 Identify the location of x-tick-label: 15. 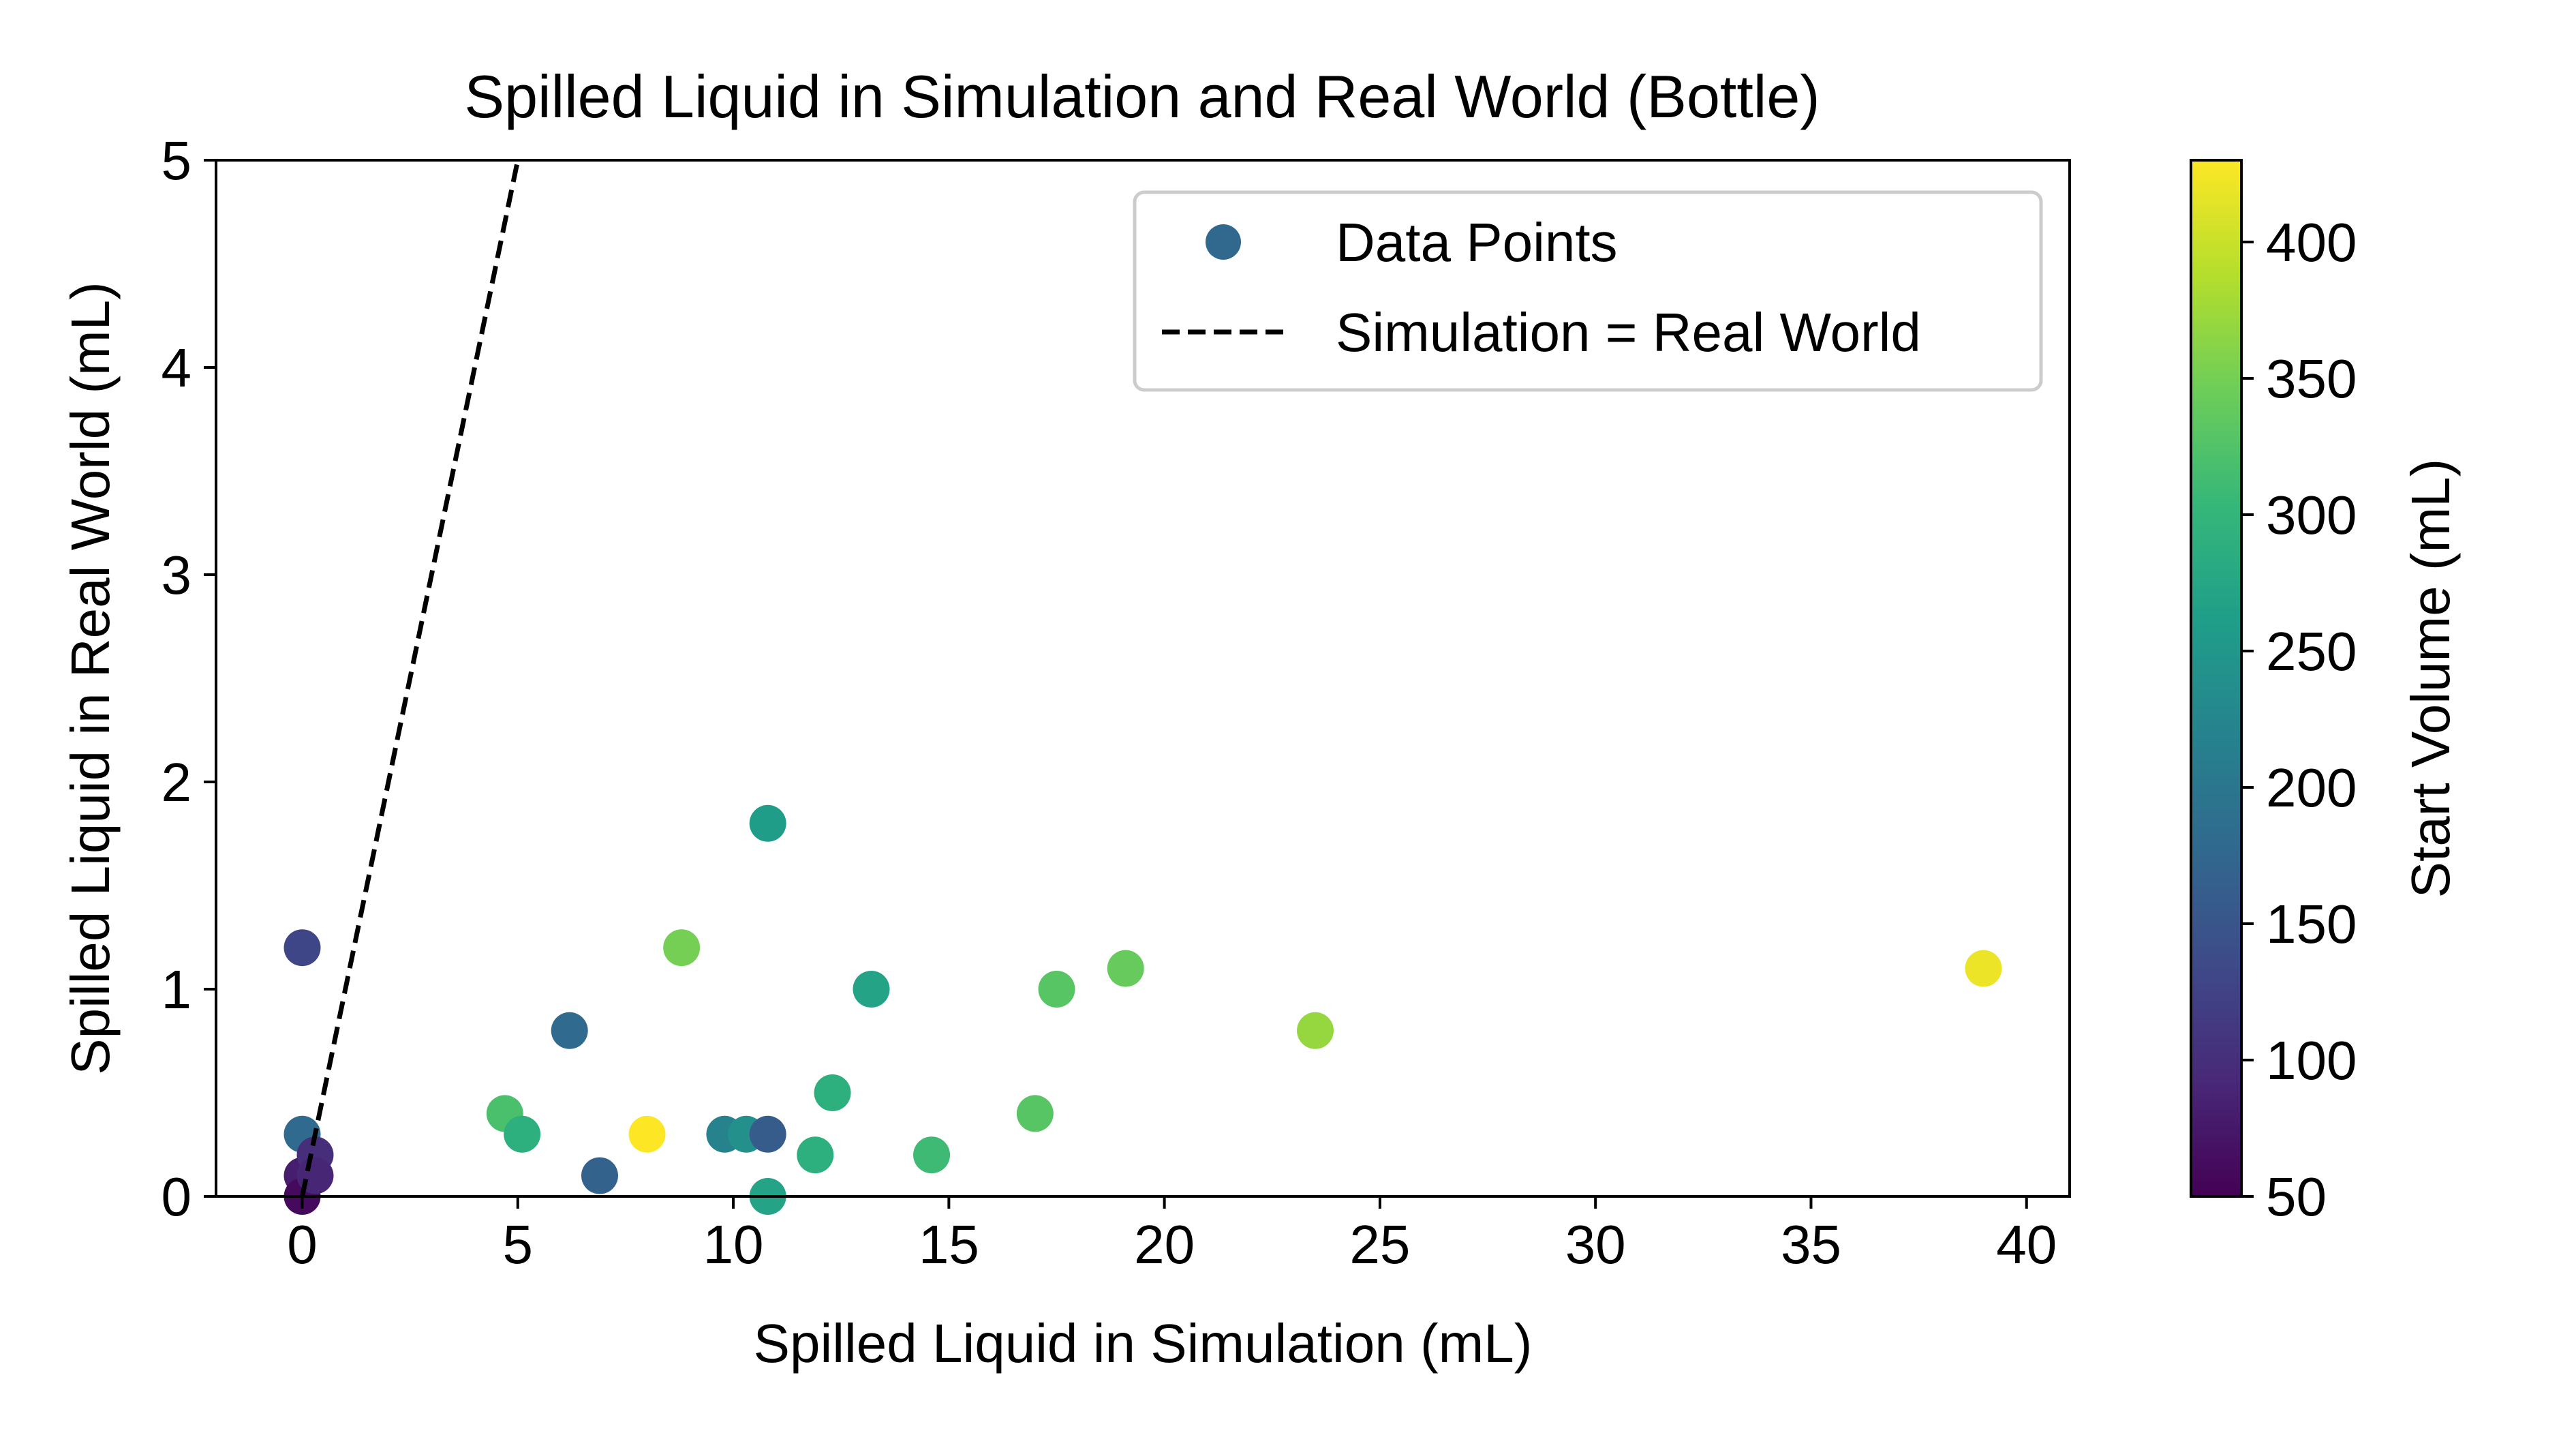
(949, 1244).